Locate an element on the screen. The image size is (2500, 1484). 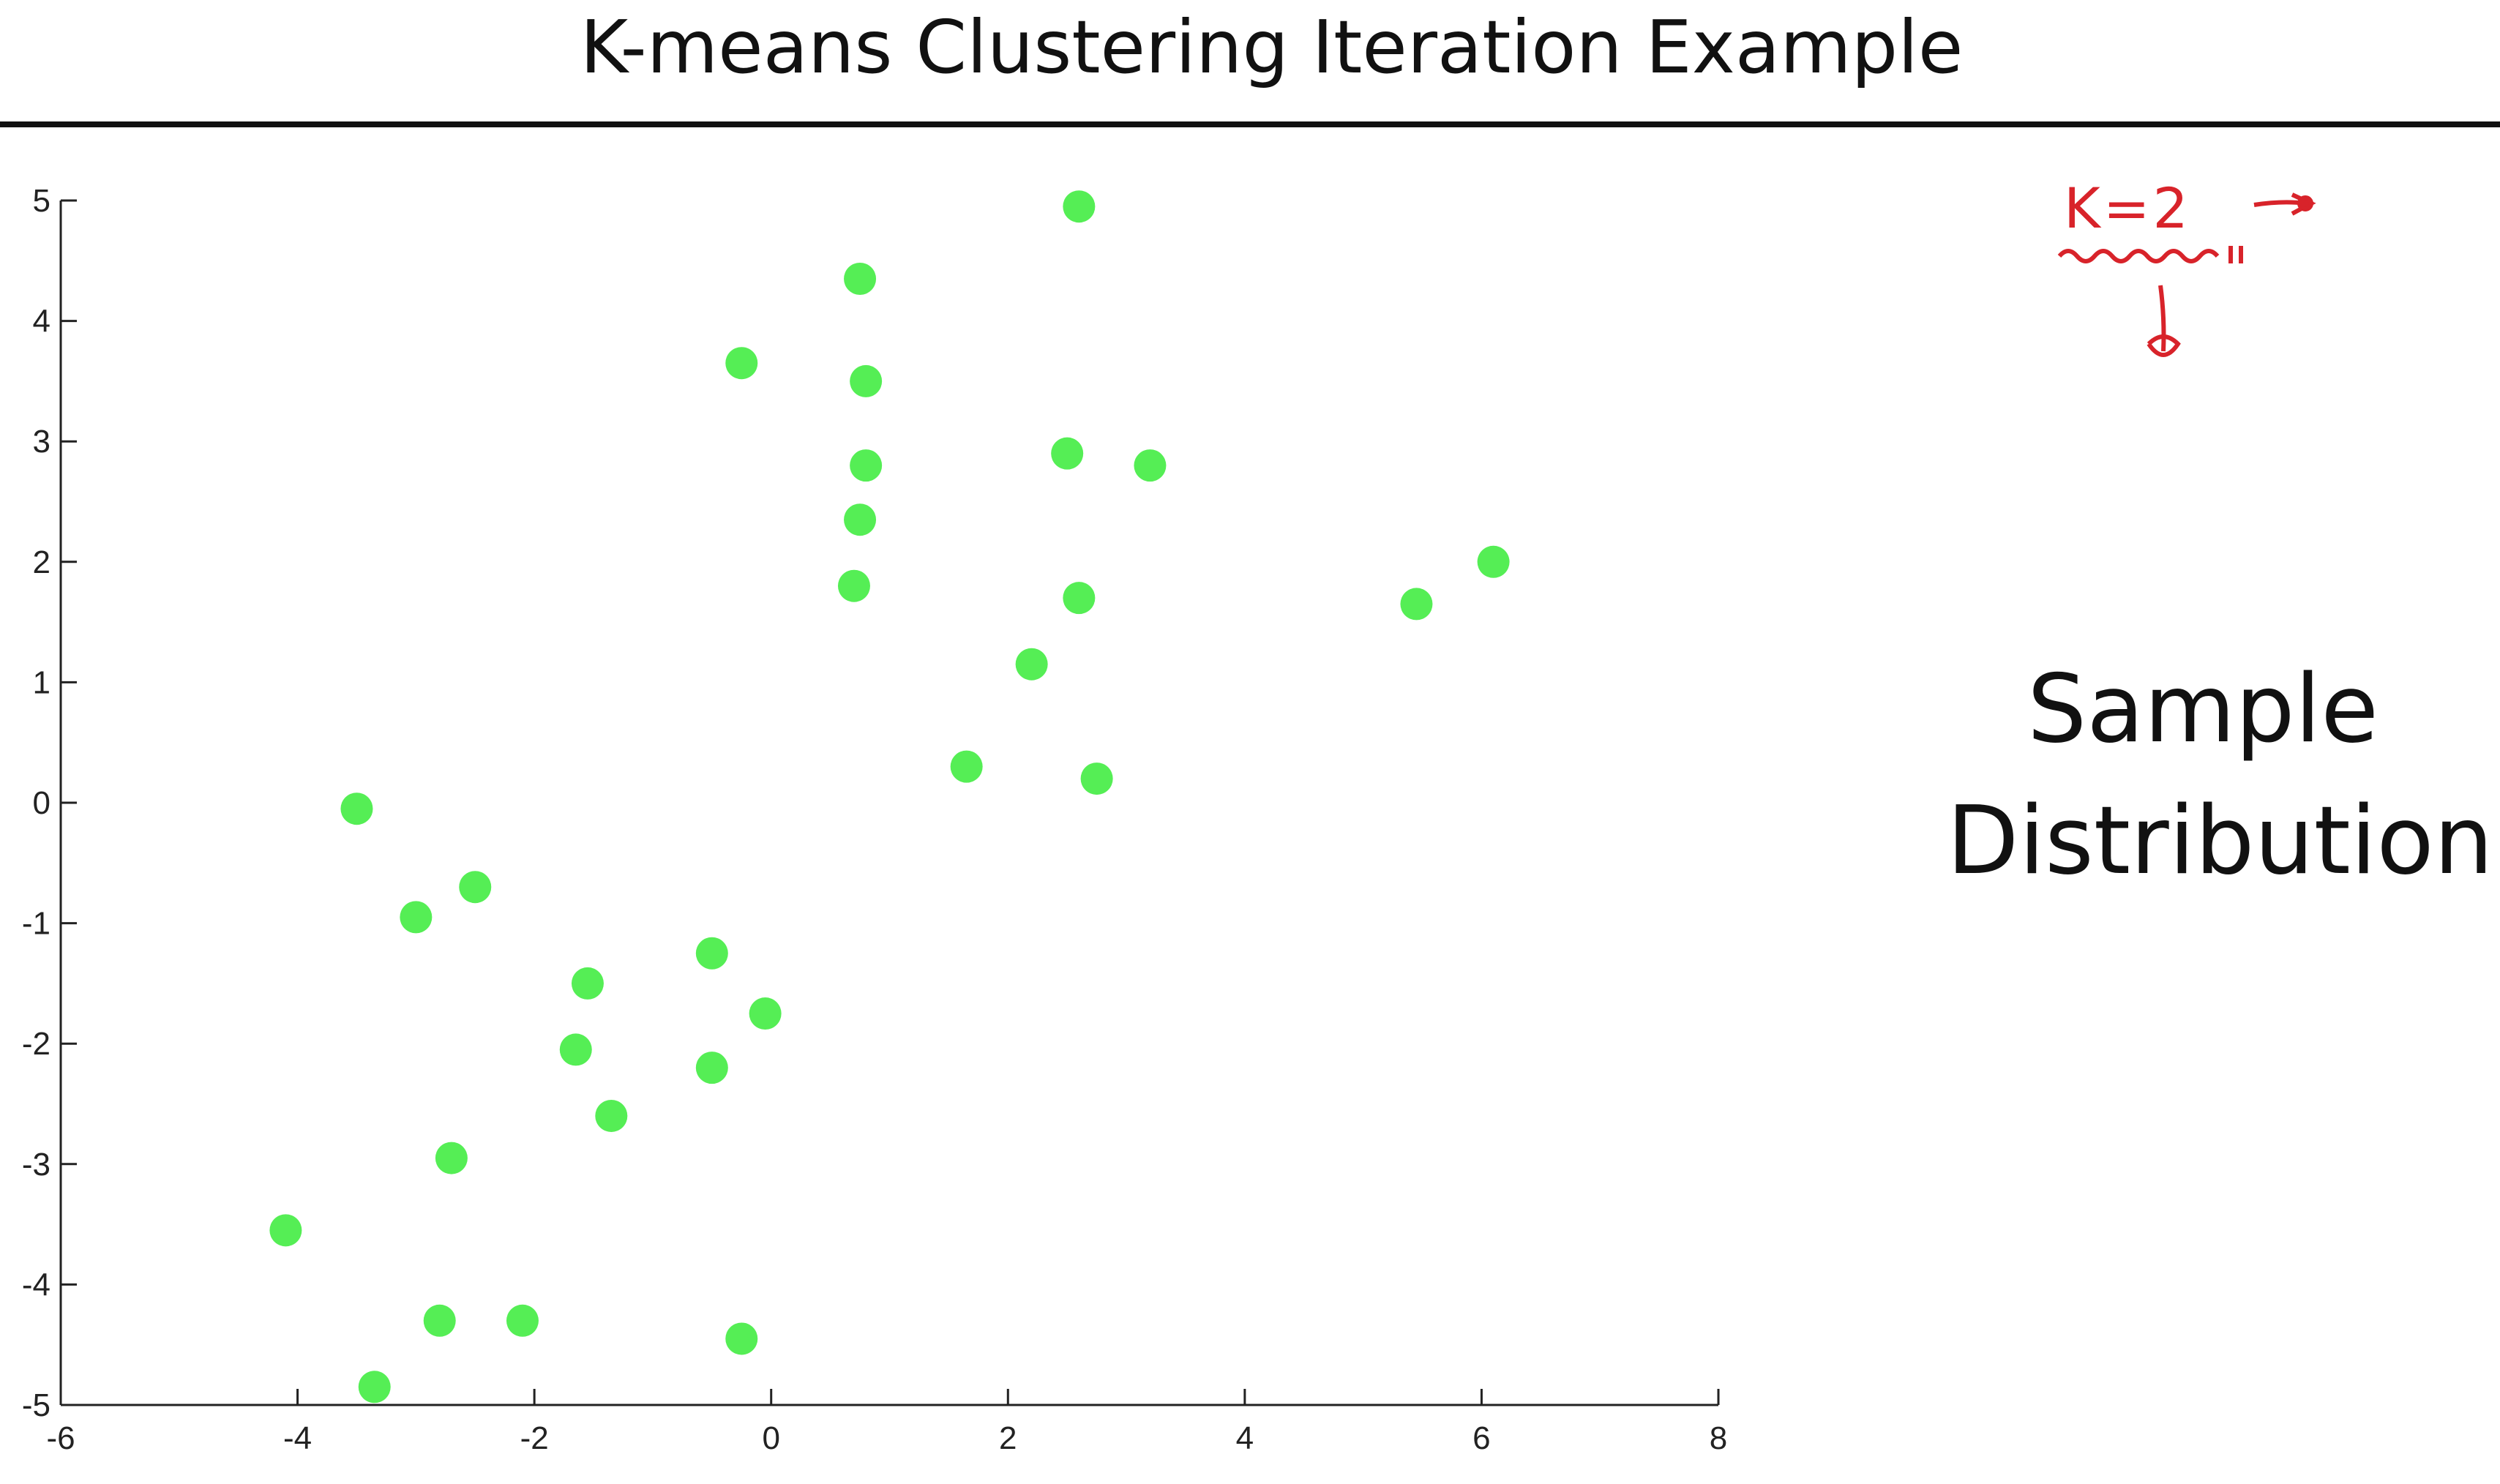
x-tick-label: 2 is located at coordinates (1008, 1438).